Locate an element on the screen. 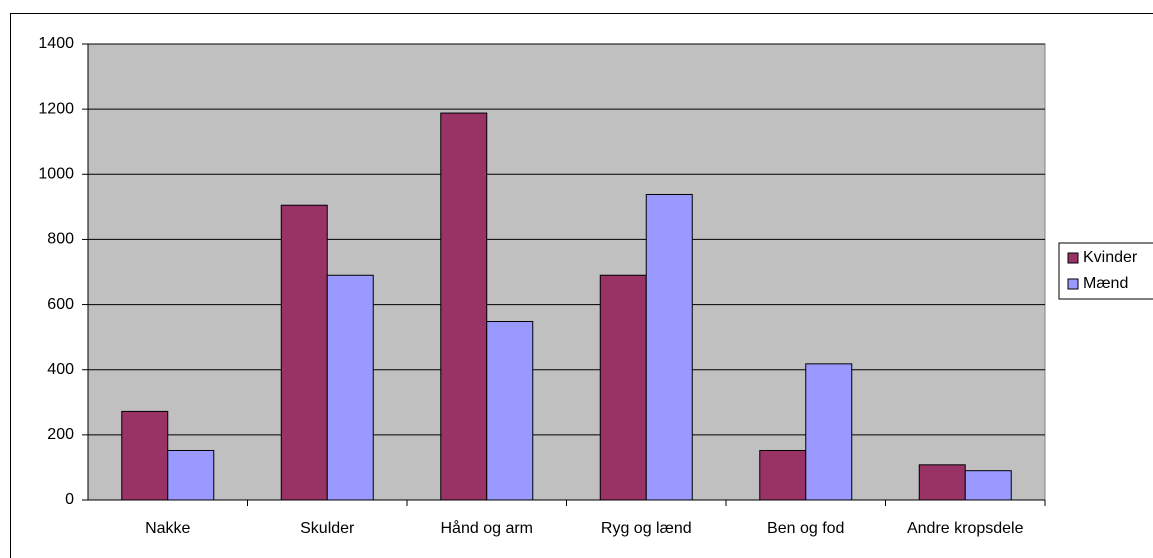 The width and height of the screenshot is (1153, 558). y-tick-label: 600 is located at coordinates (60, 304).